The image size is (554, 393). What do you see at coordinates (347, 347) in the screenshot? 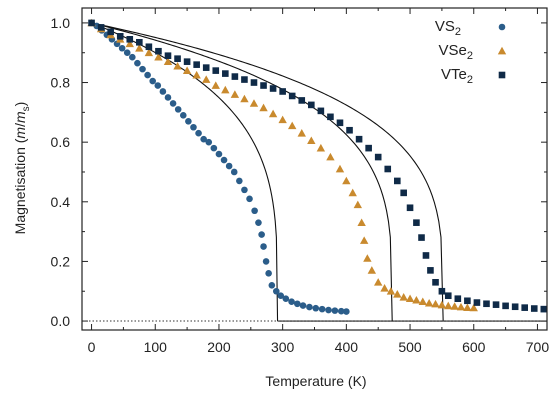
I see `x-tick-label: 400` at bounding box center [347, 347].